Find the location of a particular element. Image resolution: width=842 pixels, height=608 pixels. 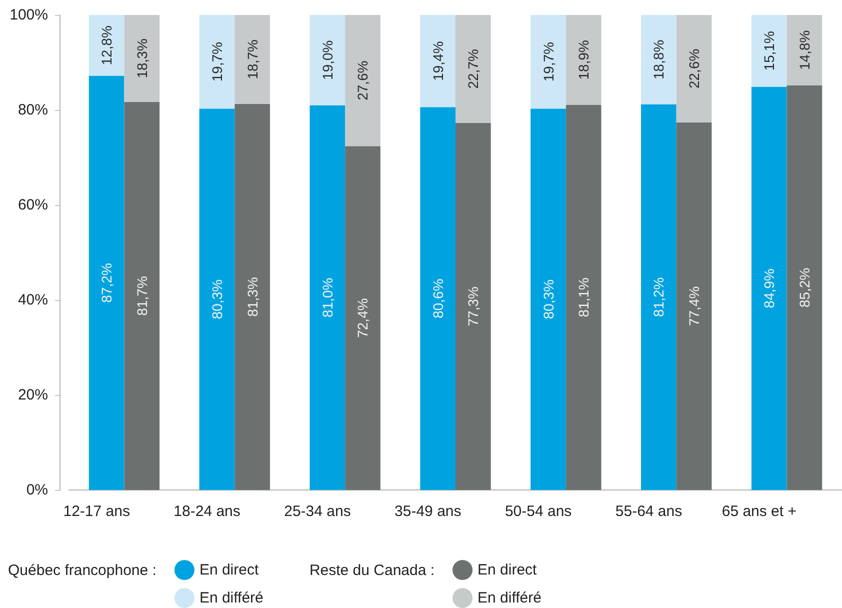

data-label: 19,0% is located at coordinates (327, 60).